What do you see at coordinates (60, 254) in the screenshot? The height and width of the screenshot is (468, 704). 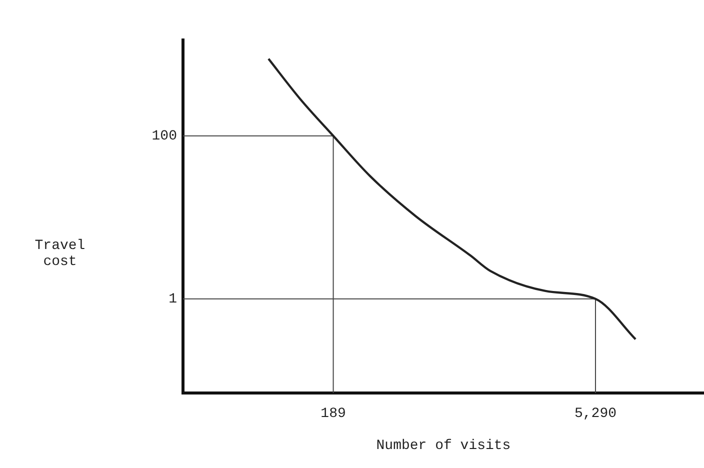 I see `y-axis-title: Travel cost` at bounding box center [60, 254].